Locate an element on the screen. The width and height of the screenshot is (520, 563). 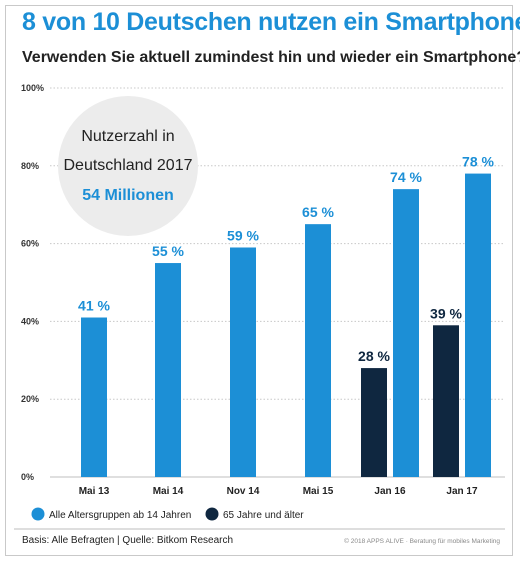
x-tick-label-1: Mai 14 is located at coordinates (168, 491).